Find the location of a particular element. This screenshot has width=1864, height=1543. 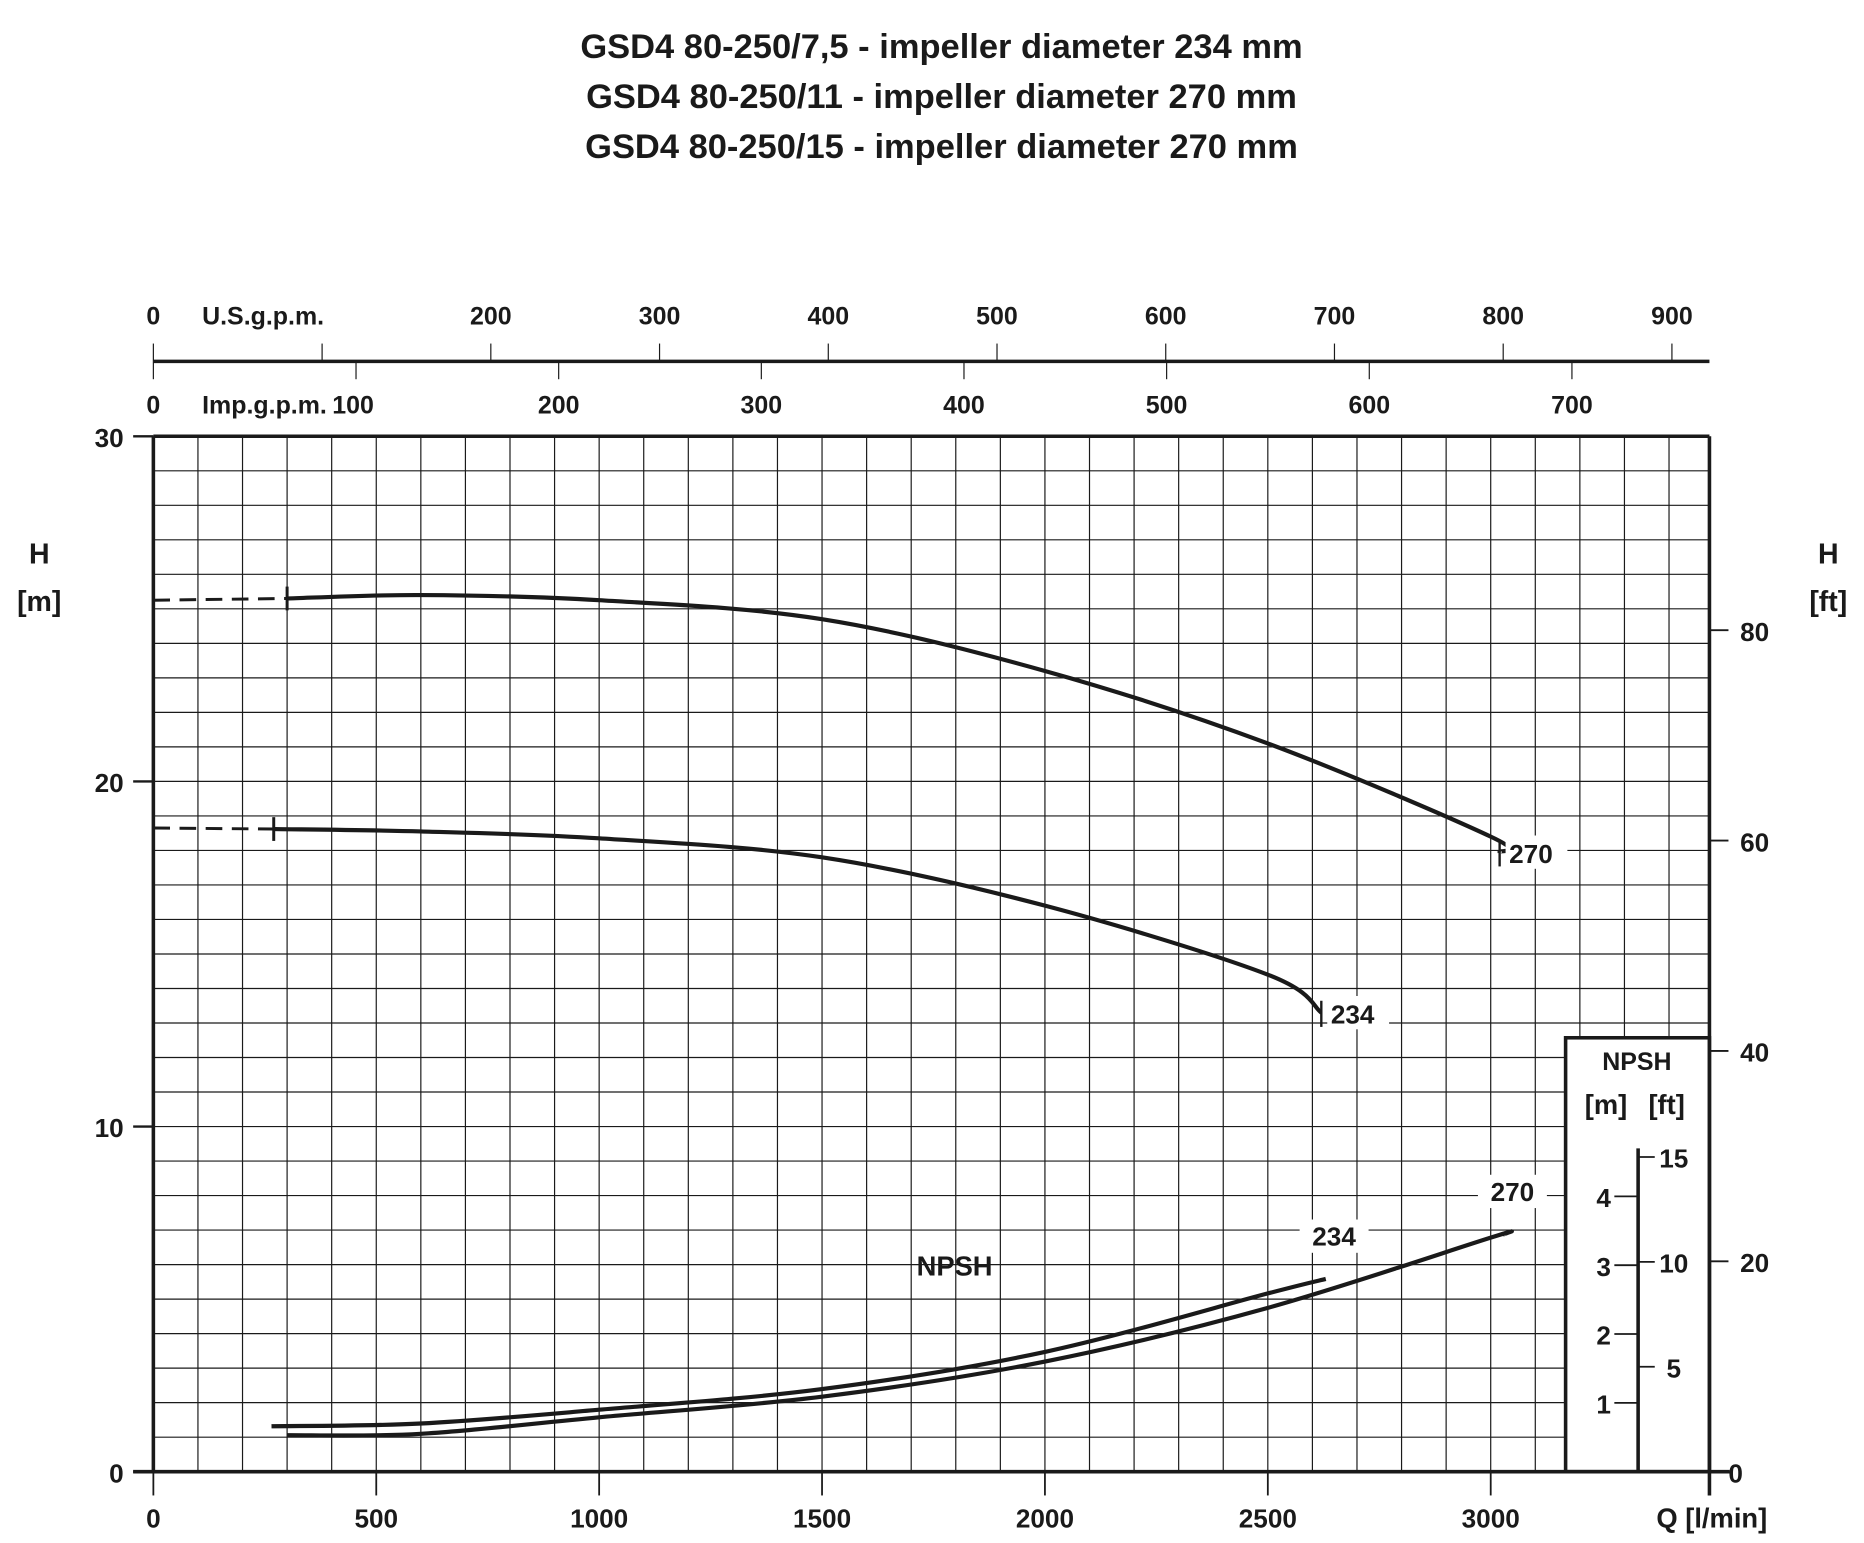

usgpm-tick-label: 600 is located at coordinates (1166, 317).